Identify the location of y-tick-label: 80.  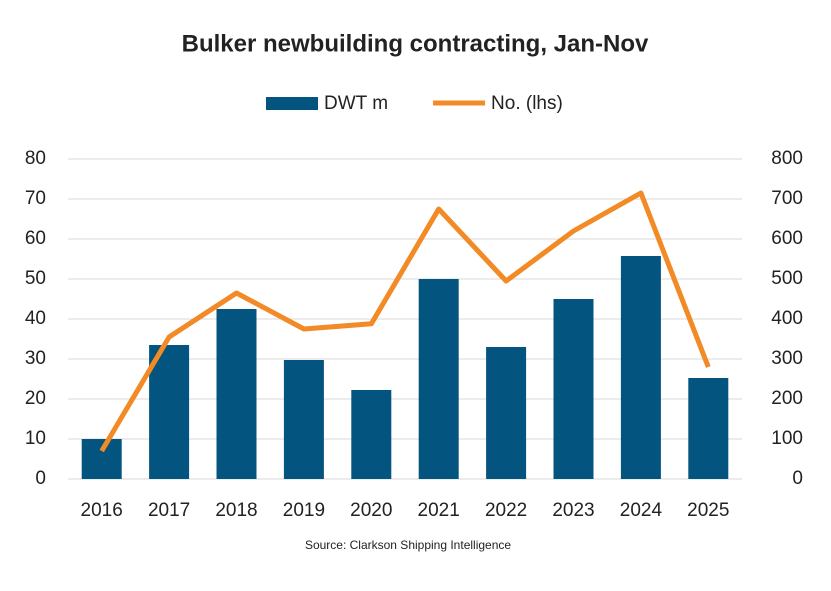
(35, 158).